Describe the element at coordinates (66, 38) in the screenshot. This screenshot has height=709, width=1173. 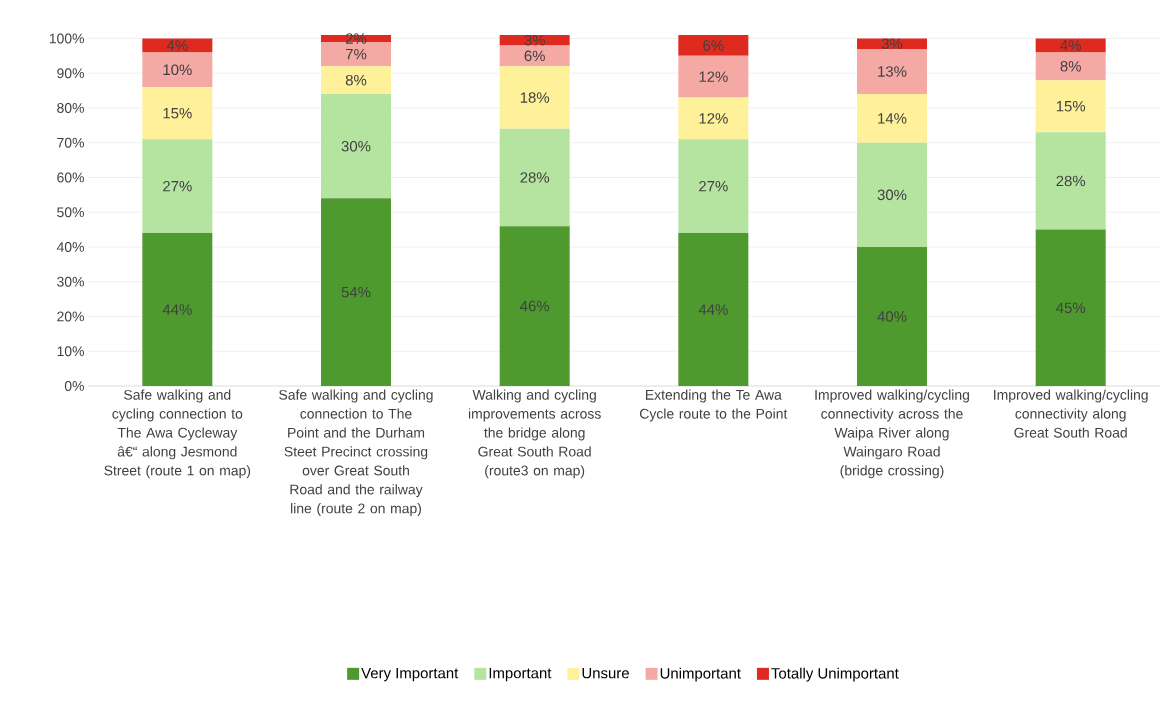
I see `y-tick-label: 100%` at that location.